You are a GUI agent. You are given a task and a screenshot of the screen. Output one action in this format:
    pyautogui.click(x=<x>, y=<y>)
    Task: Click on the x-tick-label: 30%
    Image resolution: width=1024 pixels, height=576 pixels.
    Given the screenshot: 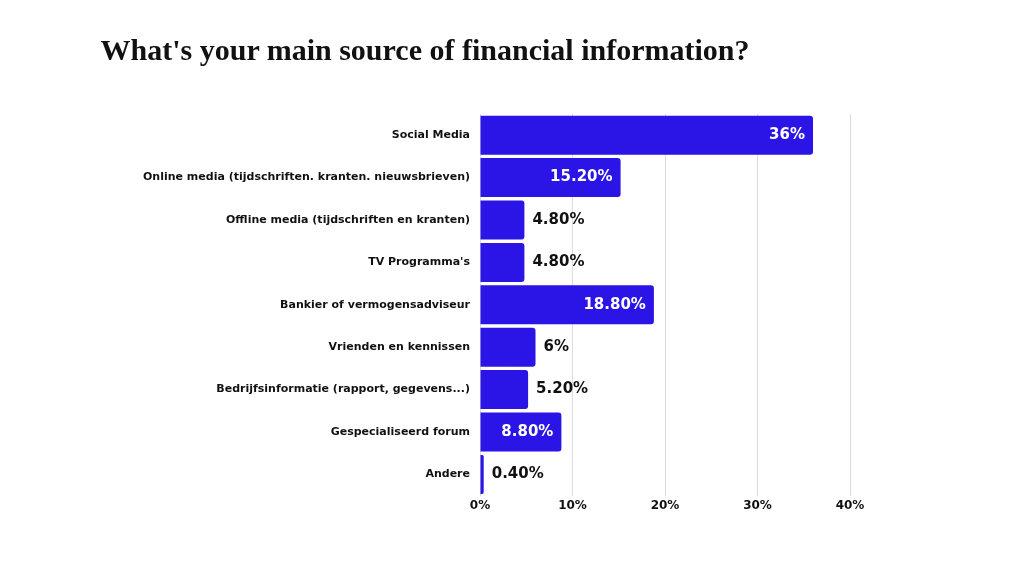 What is the action you would take?
    pyautogui.click(x=757, y=504)
    